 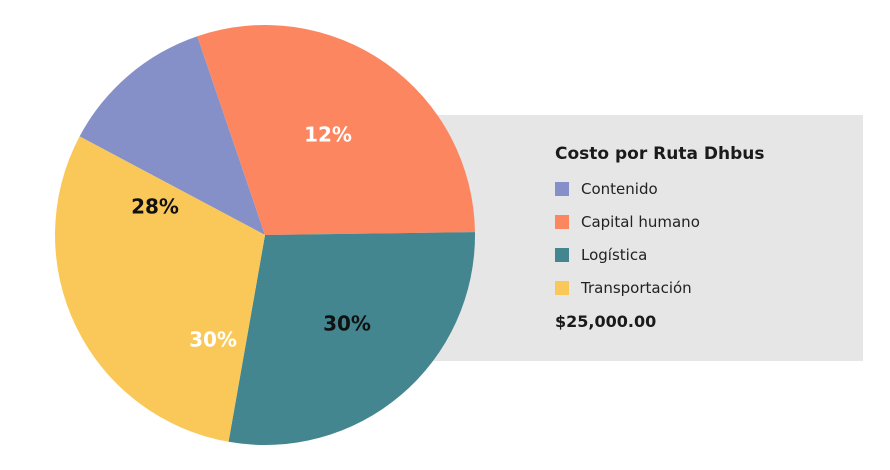 What do you see at coordinates (640, 221) in the screenshot?
I see `legend-label: Capital humano` at bounding box center [640, 221].